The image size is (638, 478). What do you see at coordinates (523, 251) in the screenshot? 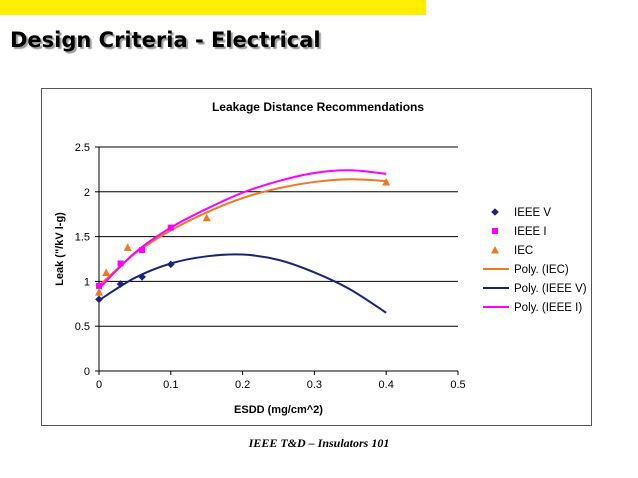
I see `legend-label: IEC` at bounding box center [523, 251].